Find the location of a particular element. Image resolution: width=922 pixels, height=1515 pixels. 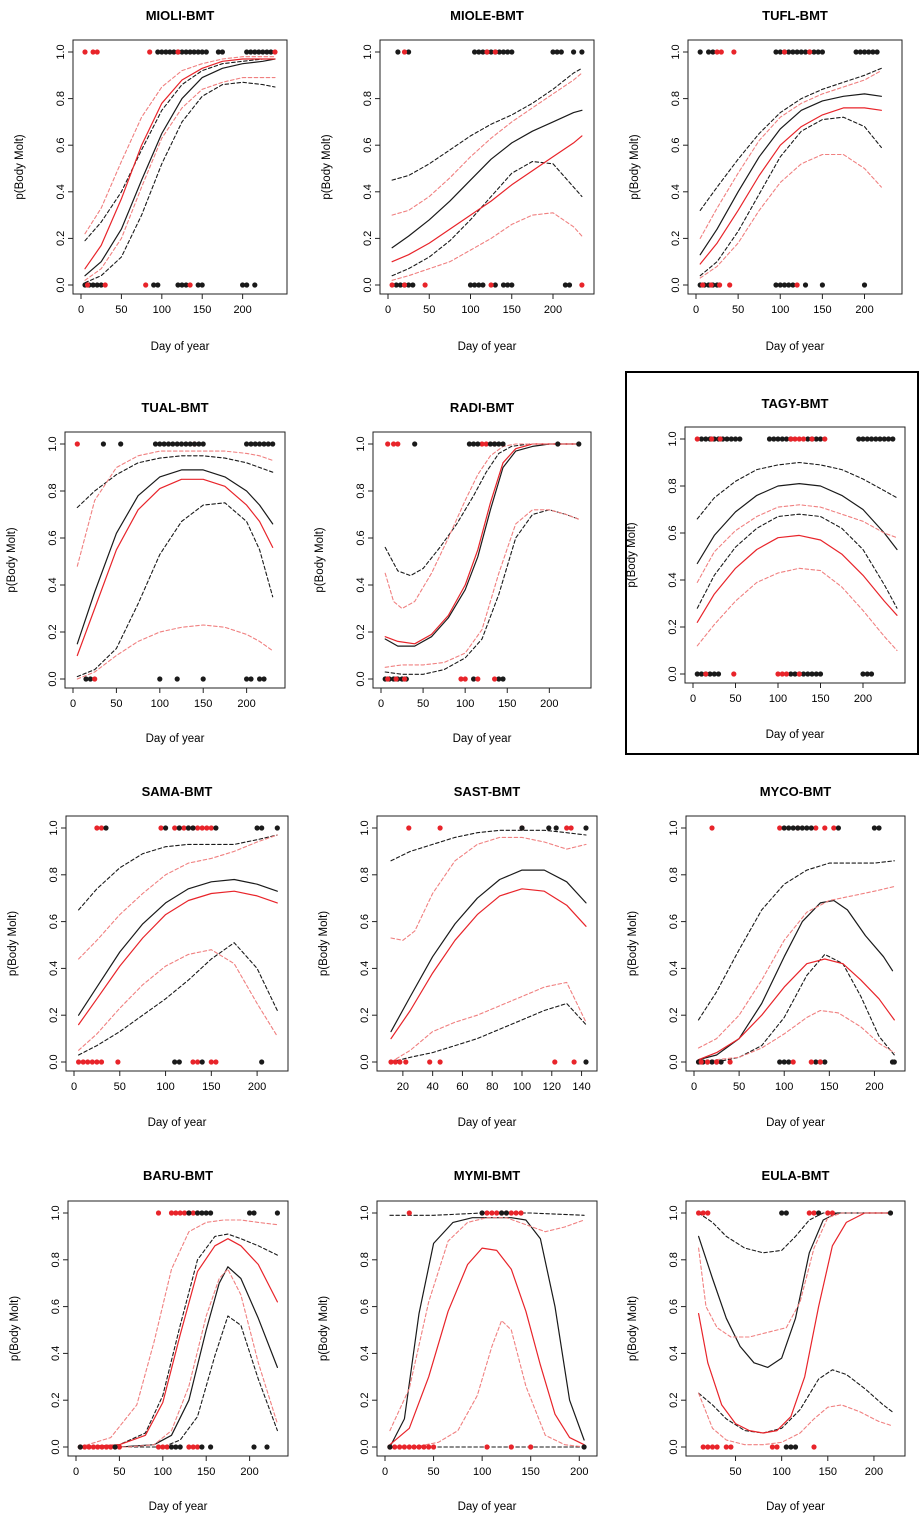

black-solid-line is located at coordinates (482, 545).